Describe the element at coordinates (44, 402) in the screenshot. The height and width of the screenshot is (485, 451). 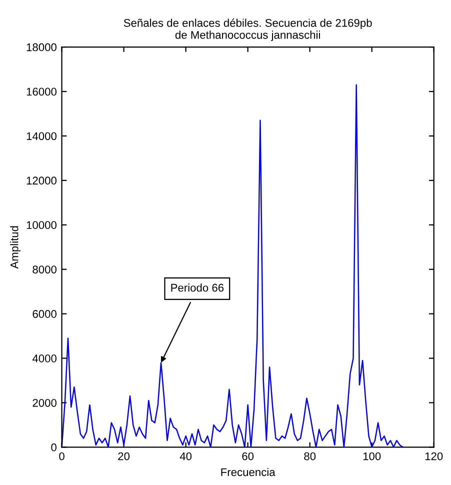
I see `y-tick-label: 2000` at that location.